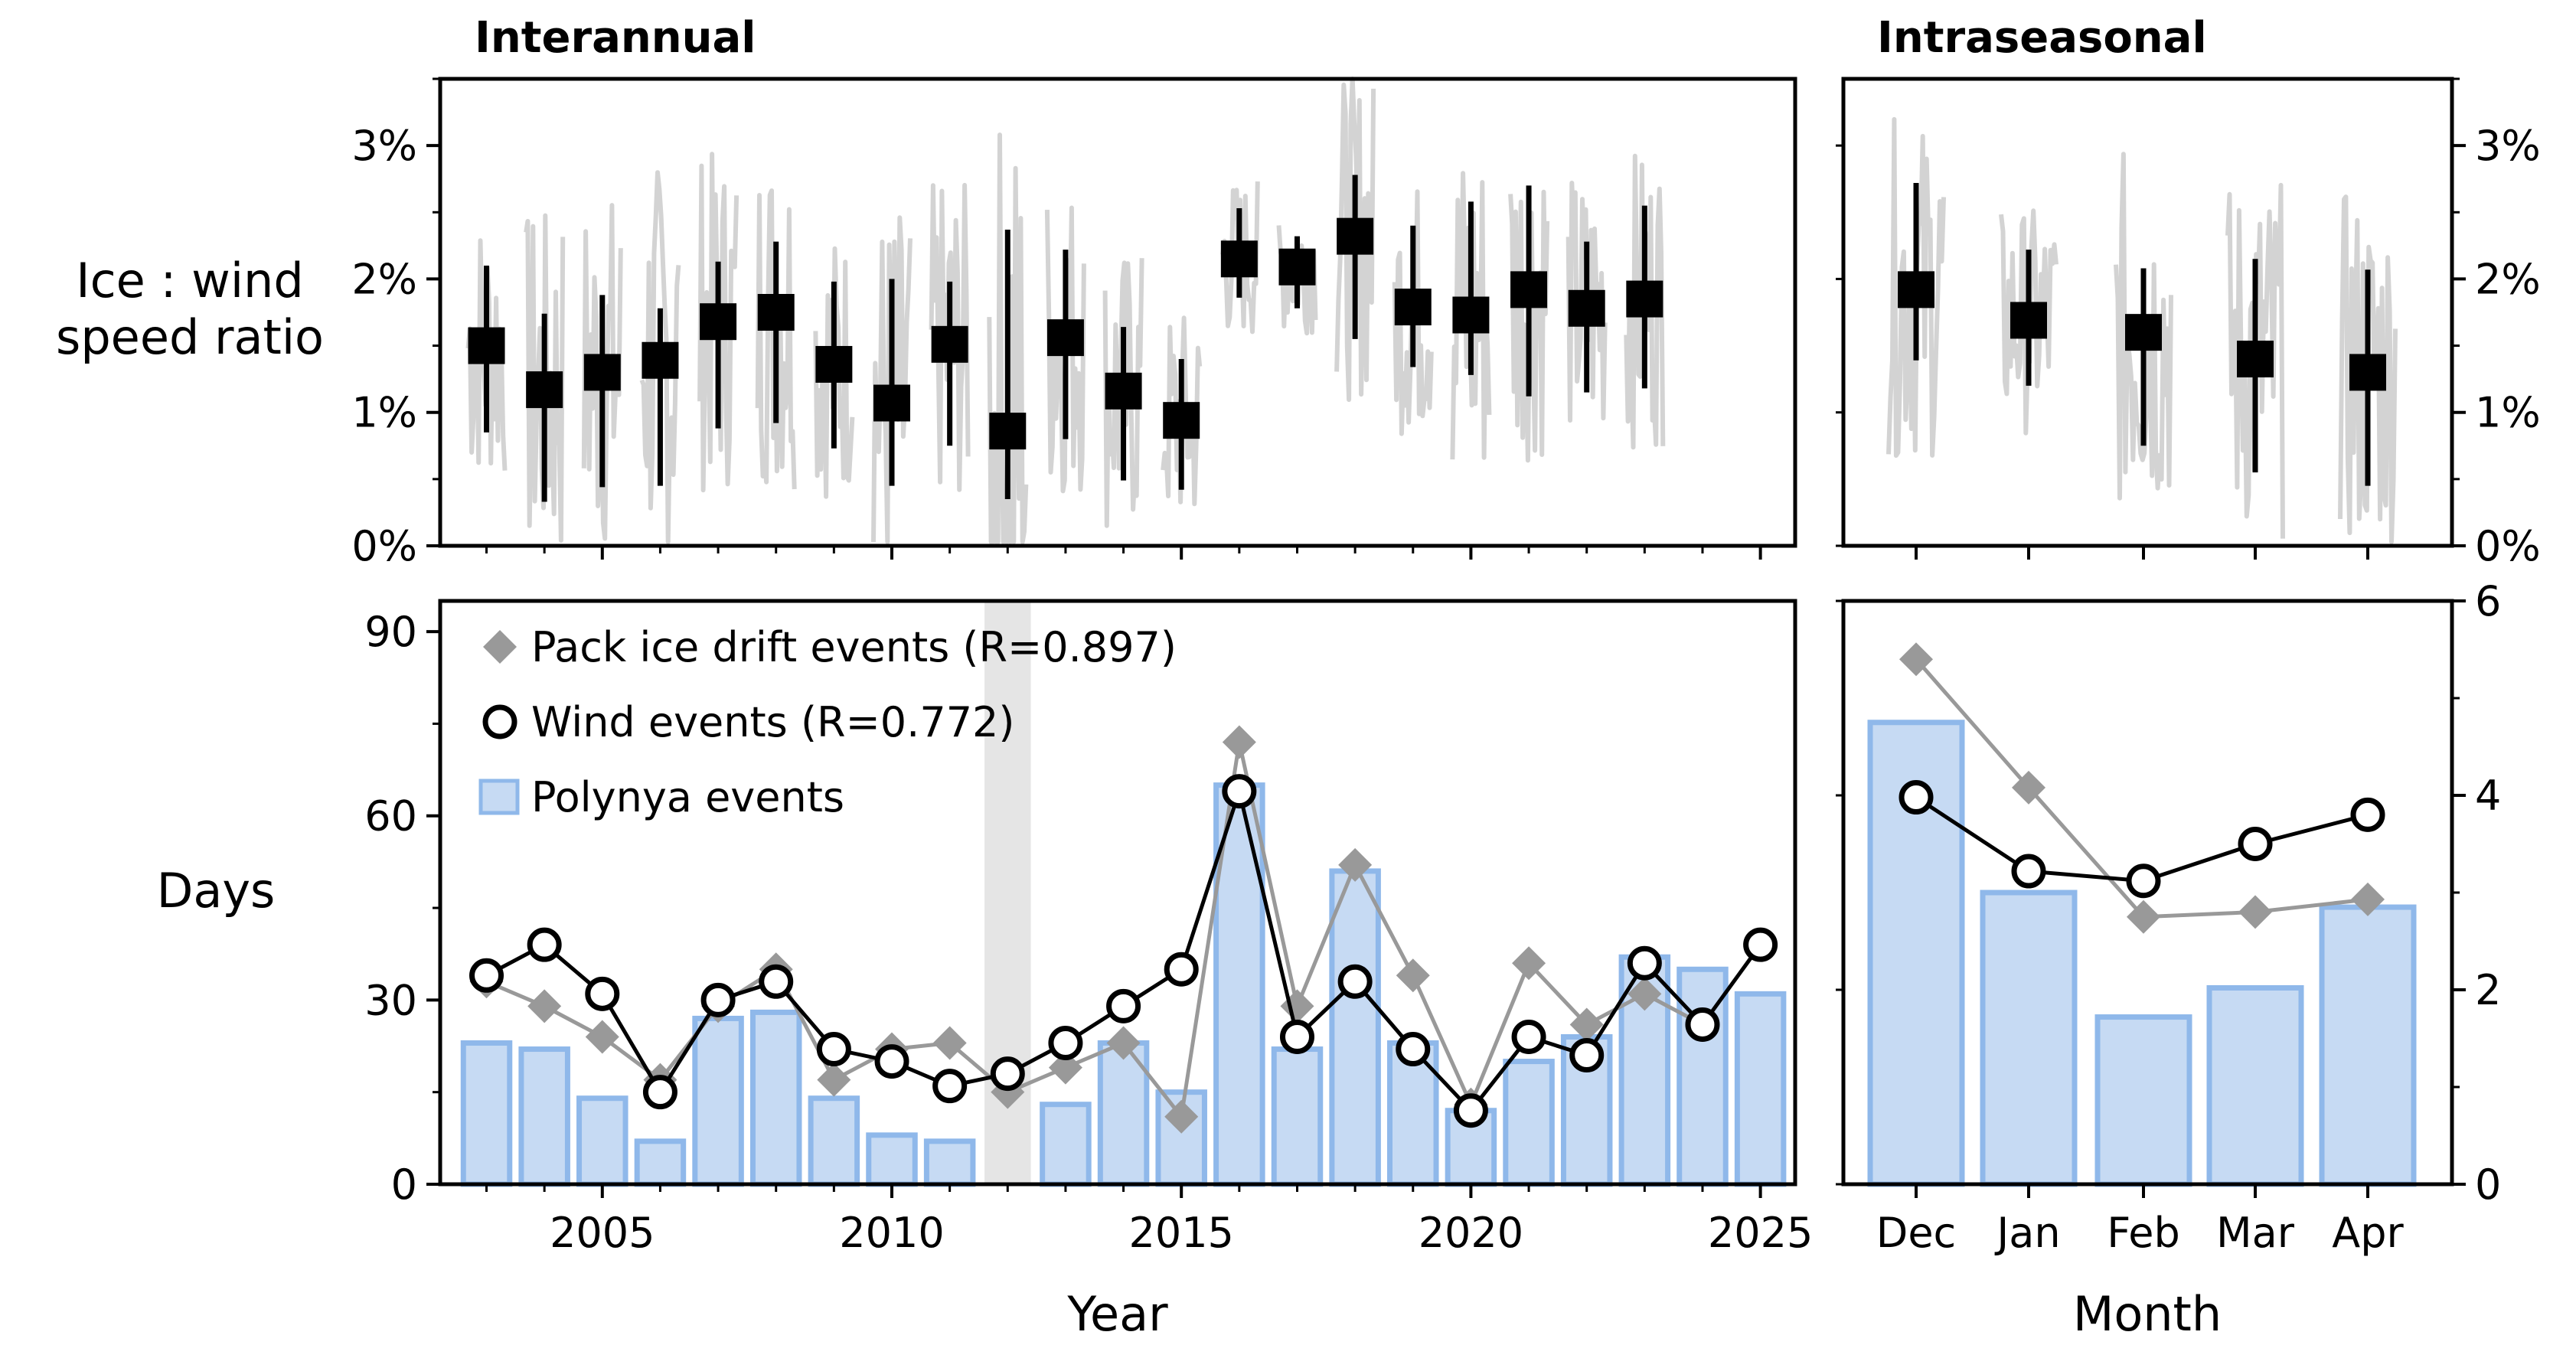 The image size is (2576, 1358). I want to click on ratio-ylabel-line1: Ice : wind, so click(189, 280).